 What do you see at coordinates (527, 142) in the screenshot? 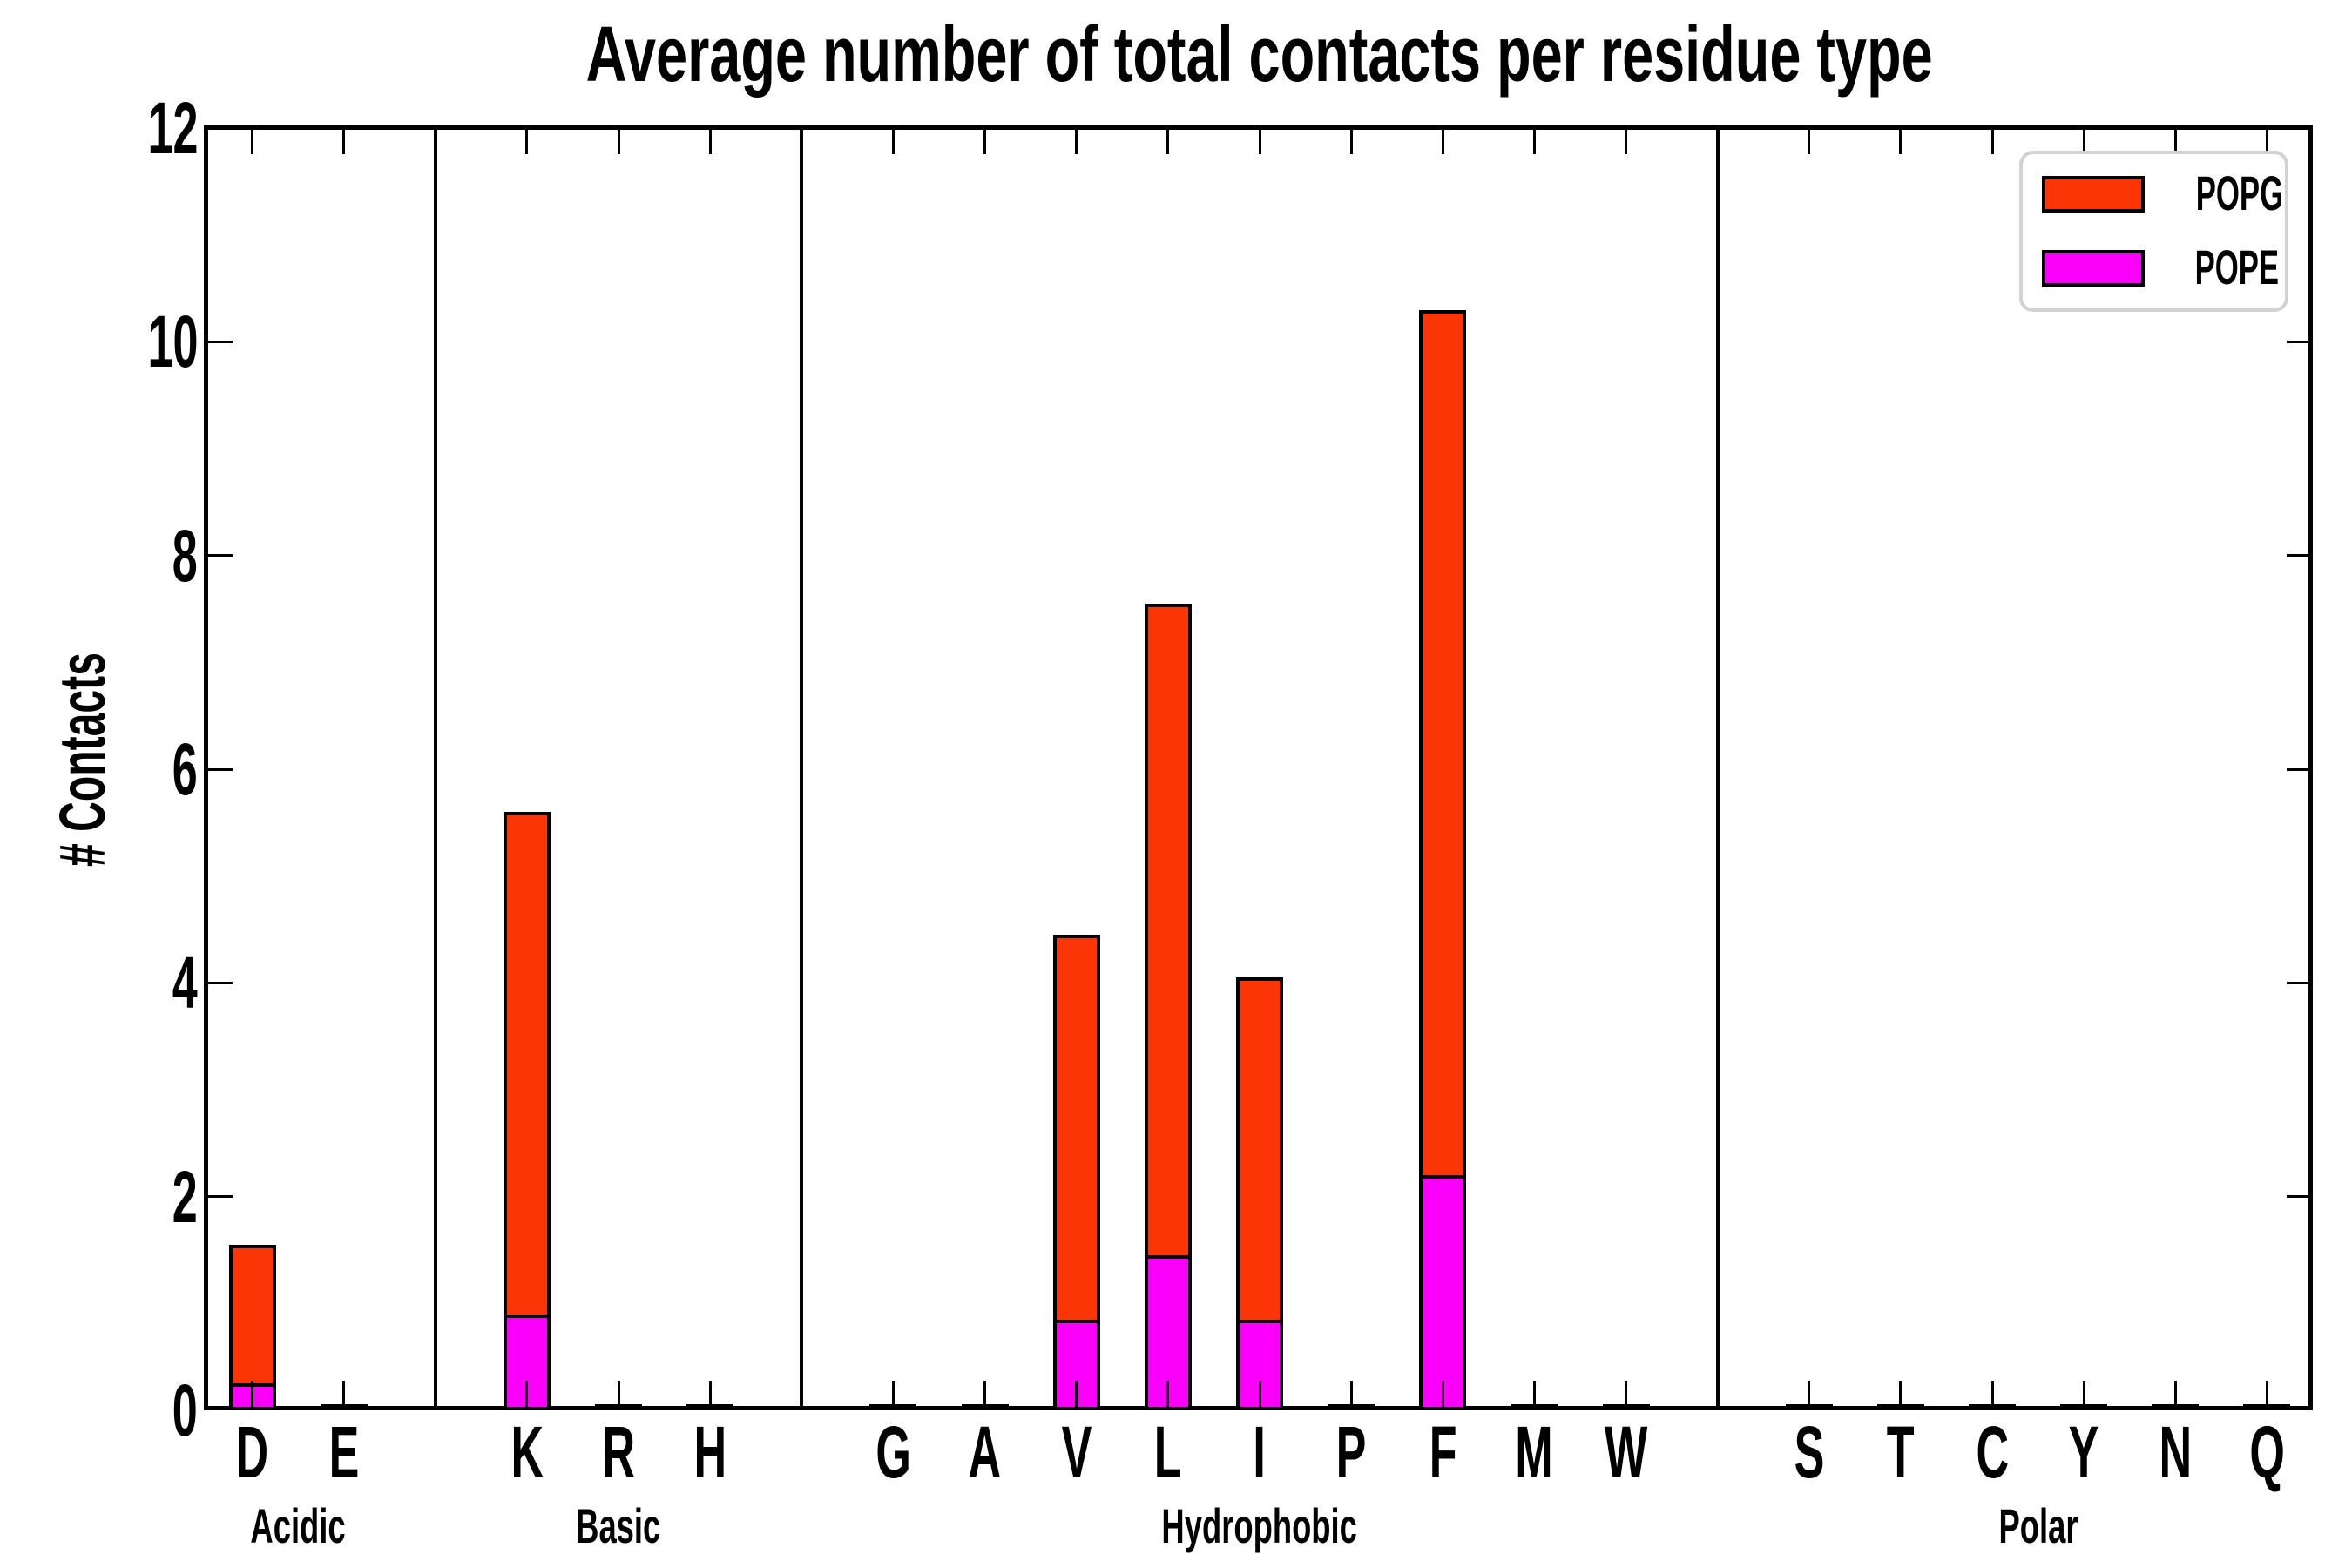
I see `x-tick-top-K` at bounding box center [527, 142].